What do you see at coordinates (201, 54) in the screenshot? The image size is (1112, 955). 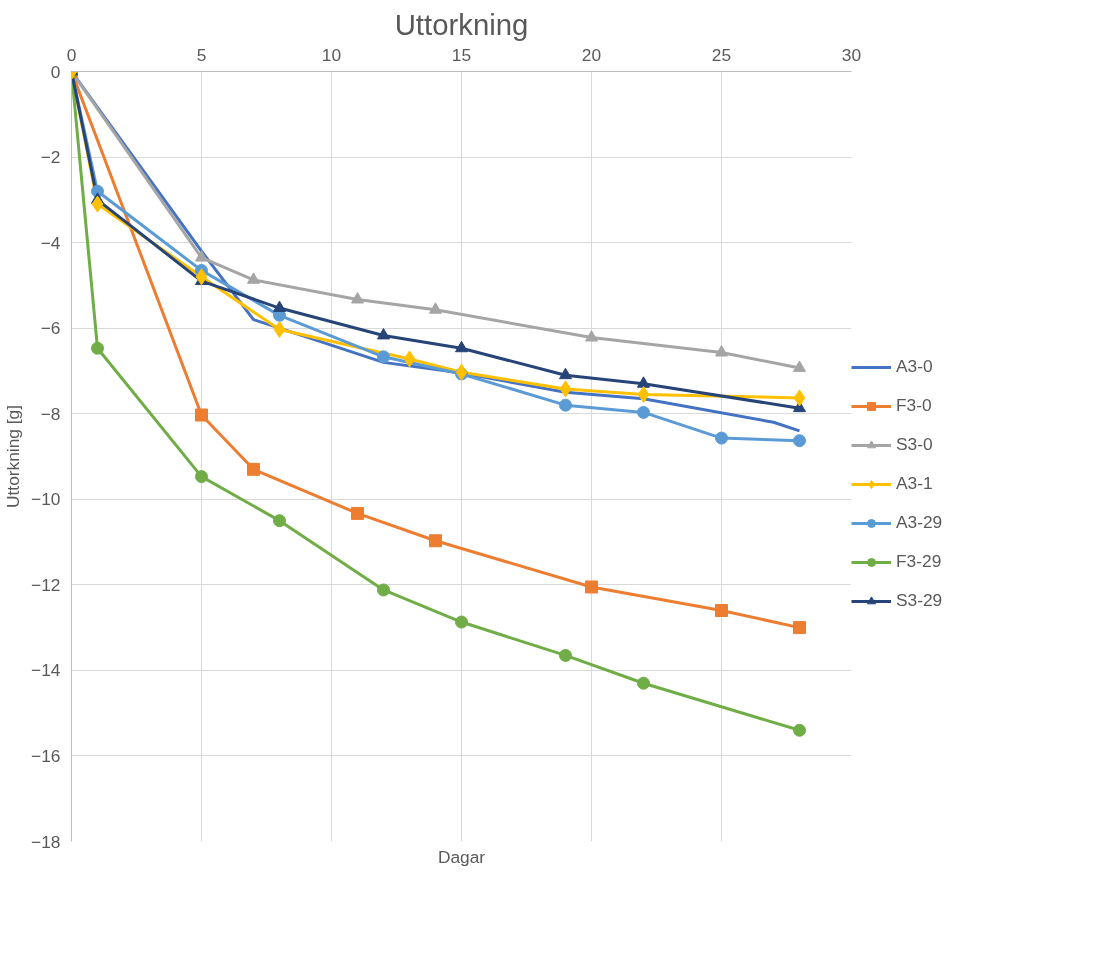 I see `x-tick-label: 5` at bounding box center [201, 54].